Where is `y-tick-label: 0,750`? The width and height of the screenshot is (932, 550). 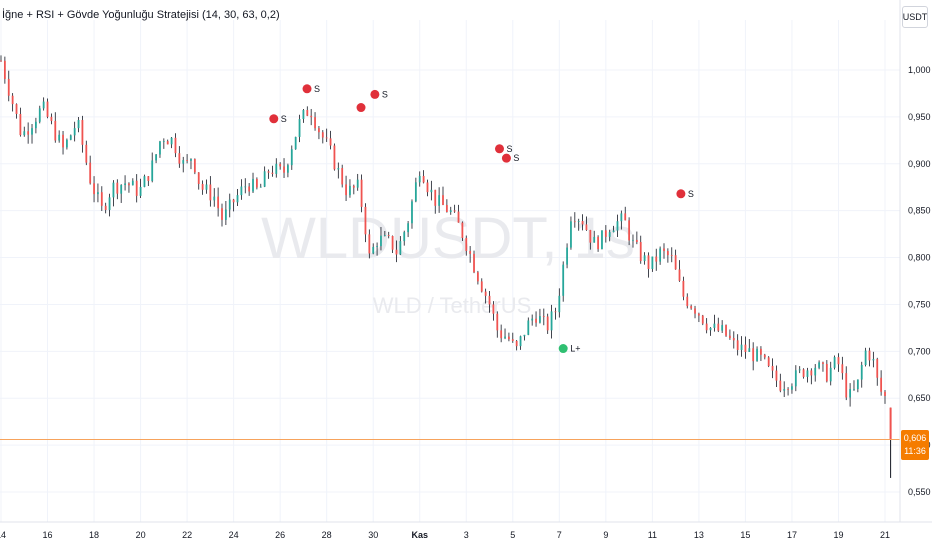 y-tick-label: 0,750 is located at coordinates (919, 304).